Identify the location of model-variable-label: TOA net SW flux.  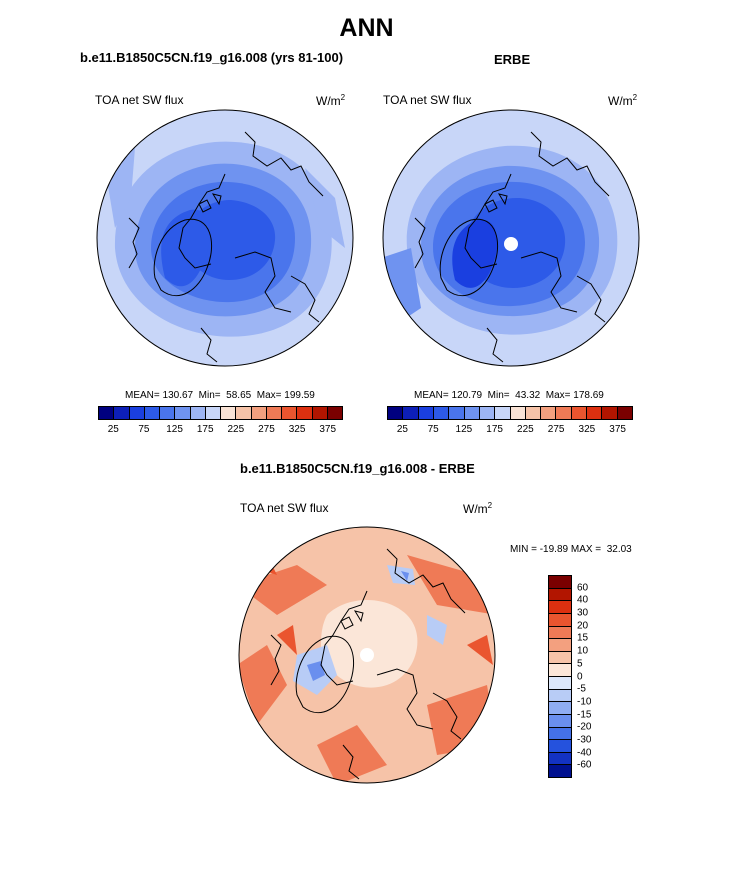
(139, 100).